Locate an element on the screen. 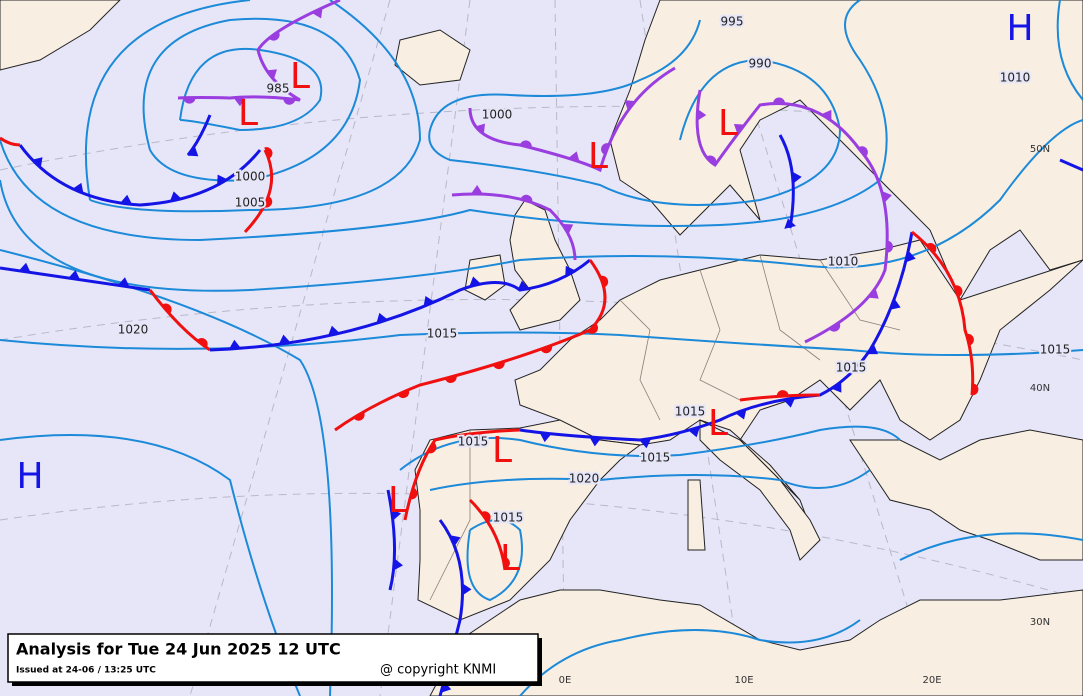 This screenshot has width=1083, height=696. italy is located at coordinates (760, 490).